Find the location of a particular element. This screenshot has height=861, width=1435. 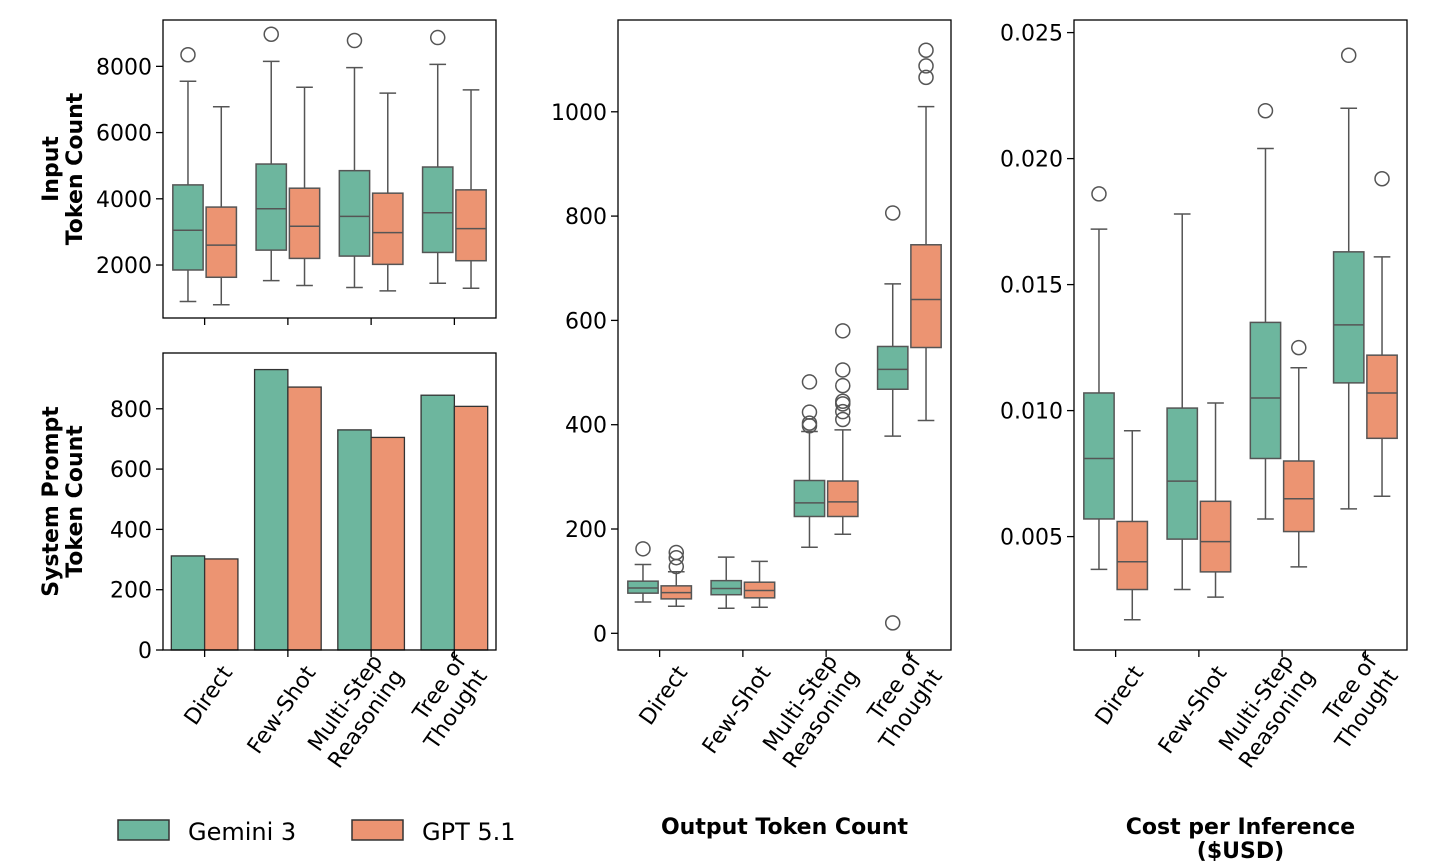

ytick-label-output-1: 200 is located at coordinates (586, 530).